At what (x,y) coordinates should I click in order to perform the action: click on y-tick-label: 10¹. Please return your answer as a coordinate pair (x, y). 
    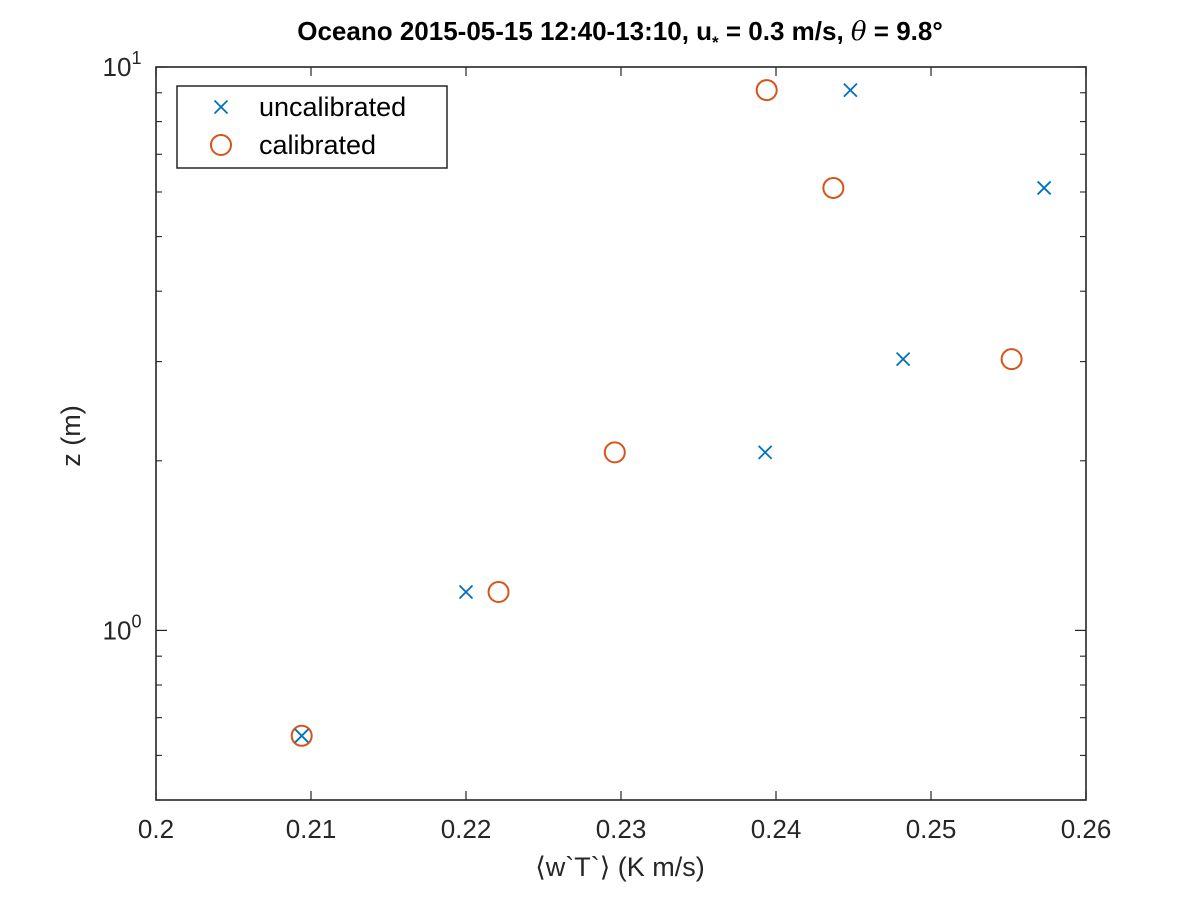
    Looking at the image, I should click on (122, 65).